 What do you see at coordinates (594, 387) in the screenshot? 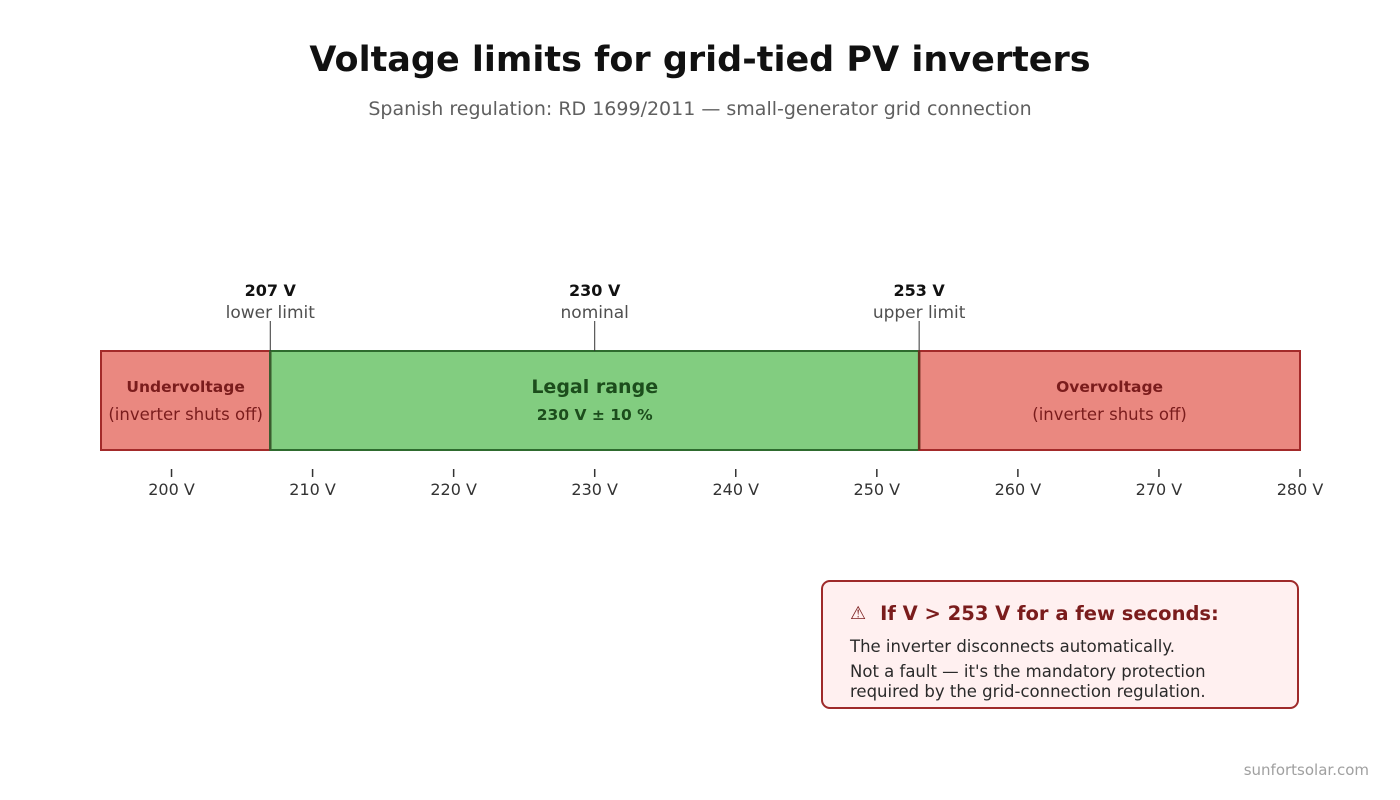
I see `zone-legal-title: Legal range` at bounding box center [594, 387].